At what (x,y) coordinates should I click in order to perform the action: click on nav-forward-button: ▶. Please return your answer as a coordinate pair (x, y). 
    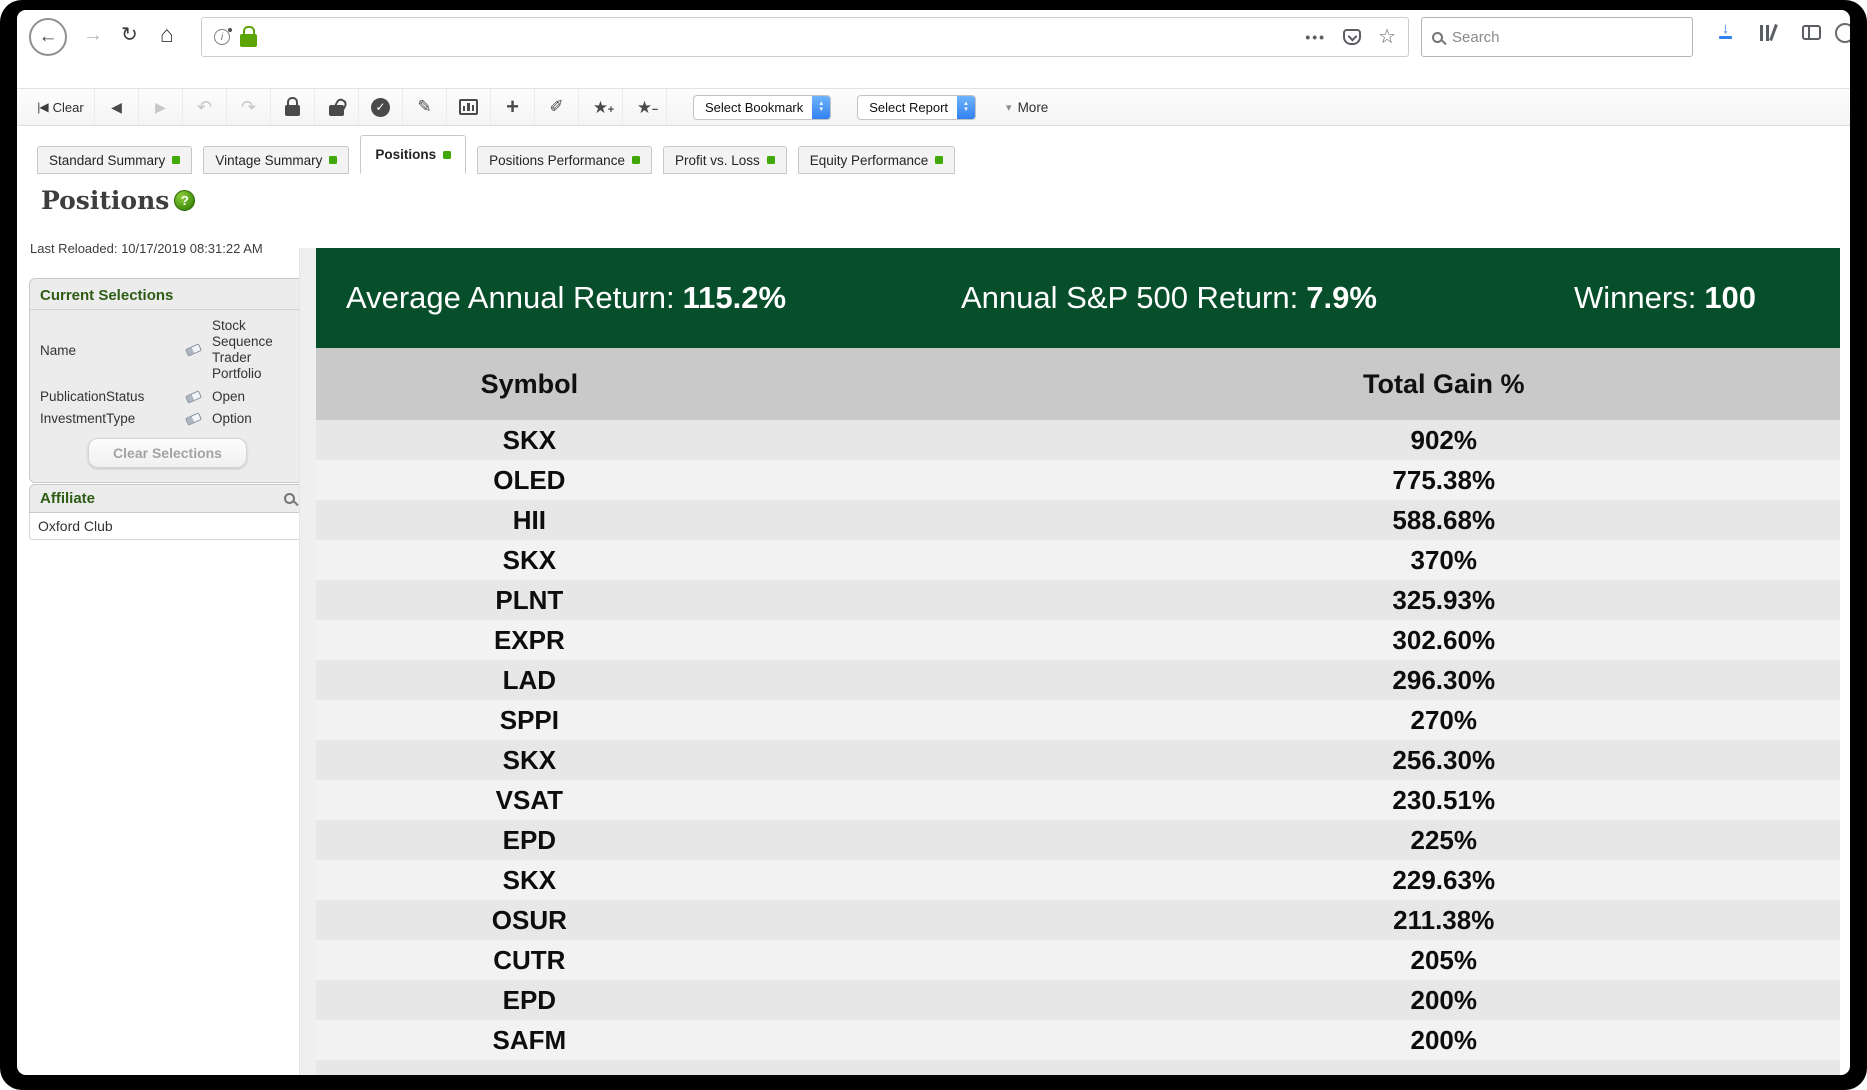
    Looking at the image, I should click on (161, 107).